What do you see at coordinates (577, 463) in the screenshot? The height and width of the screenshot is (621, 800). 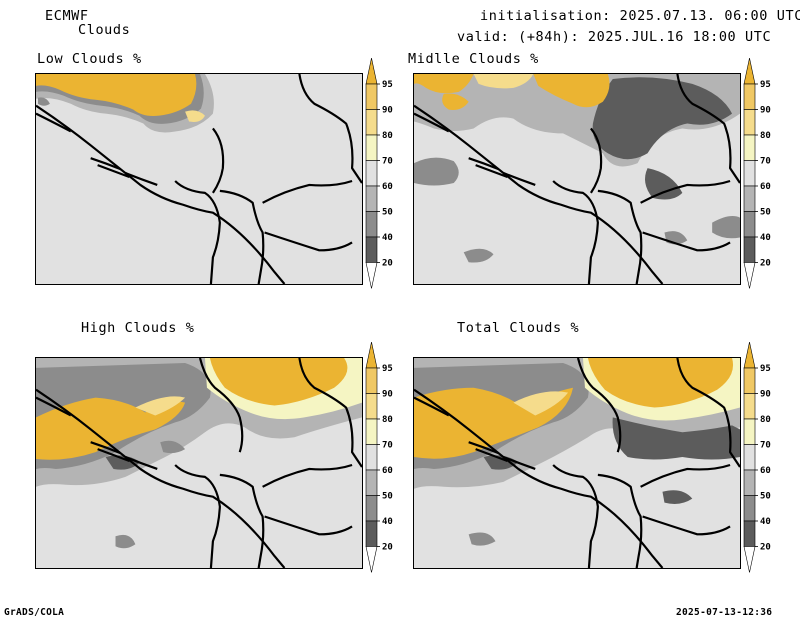 I see `total-clouds-map` at bounding box center [577, 463].